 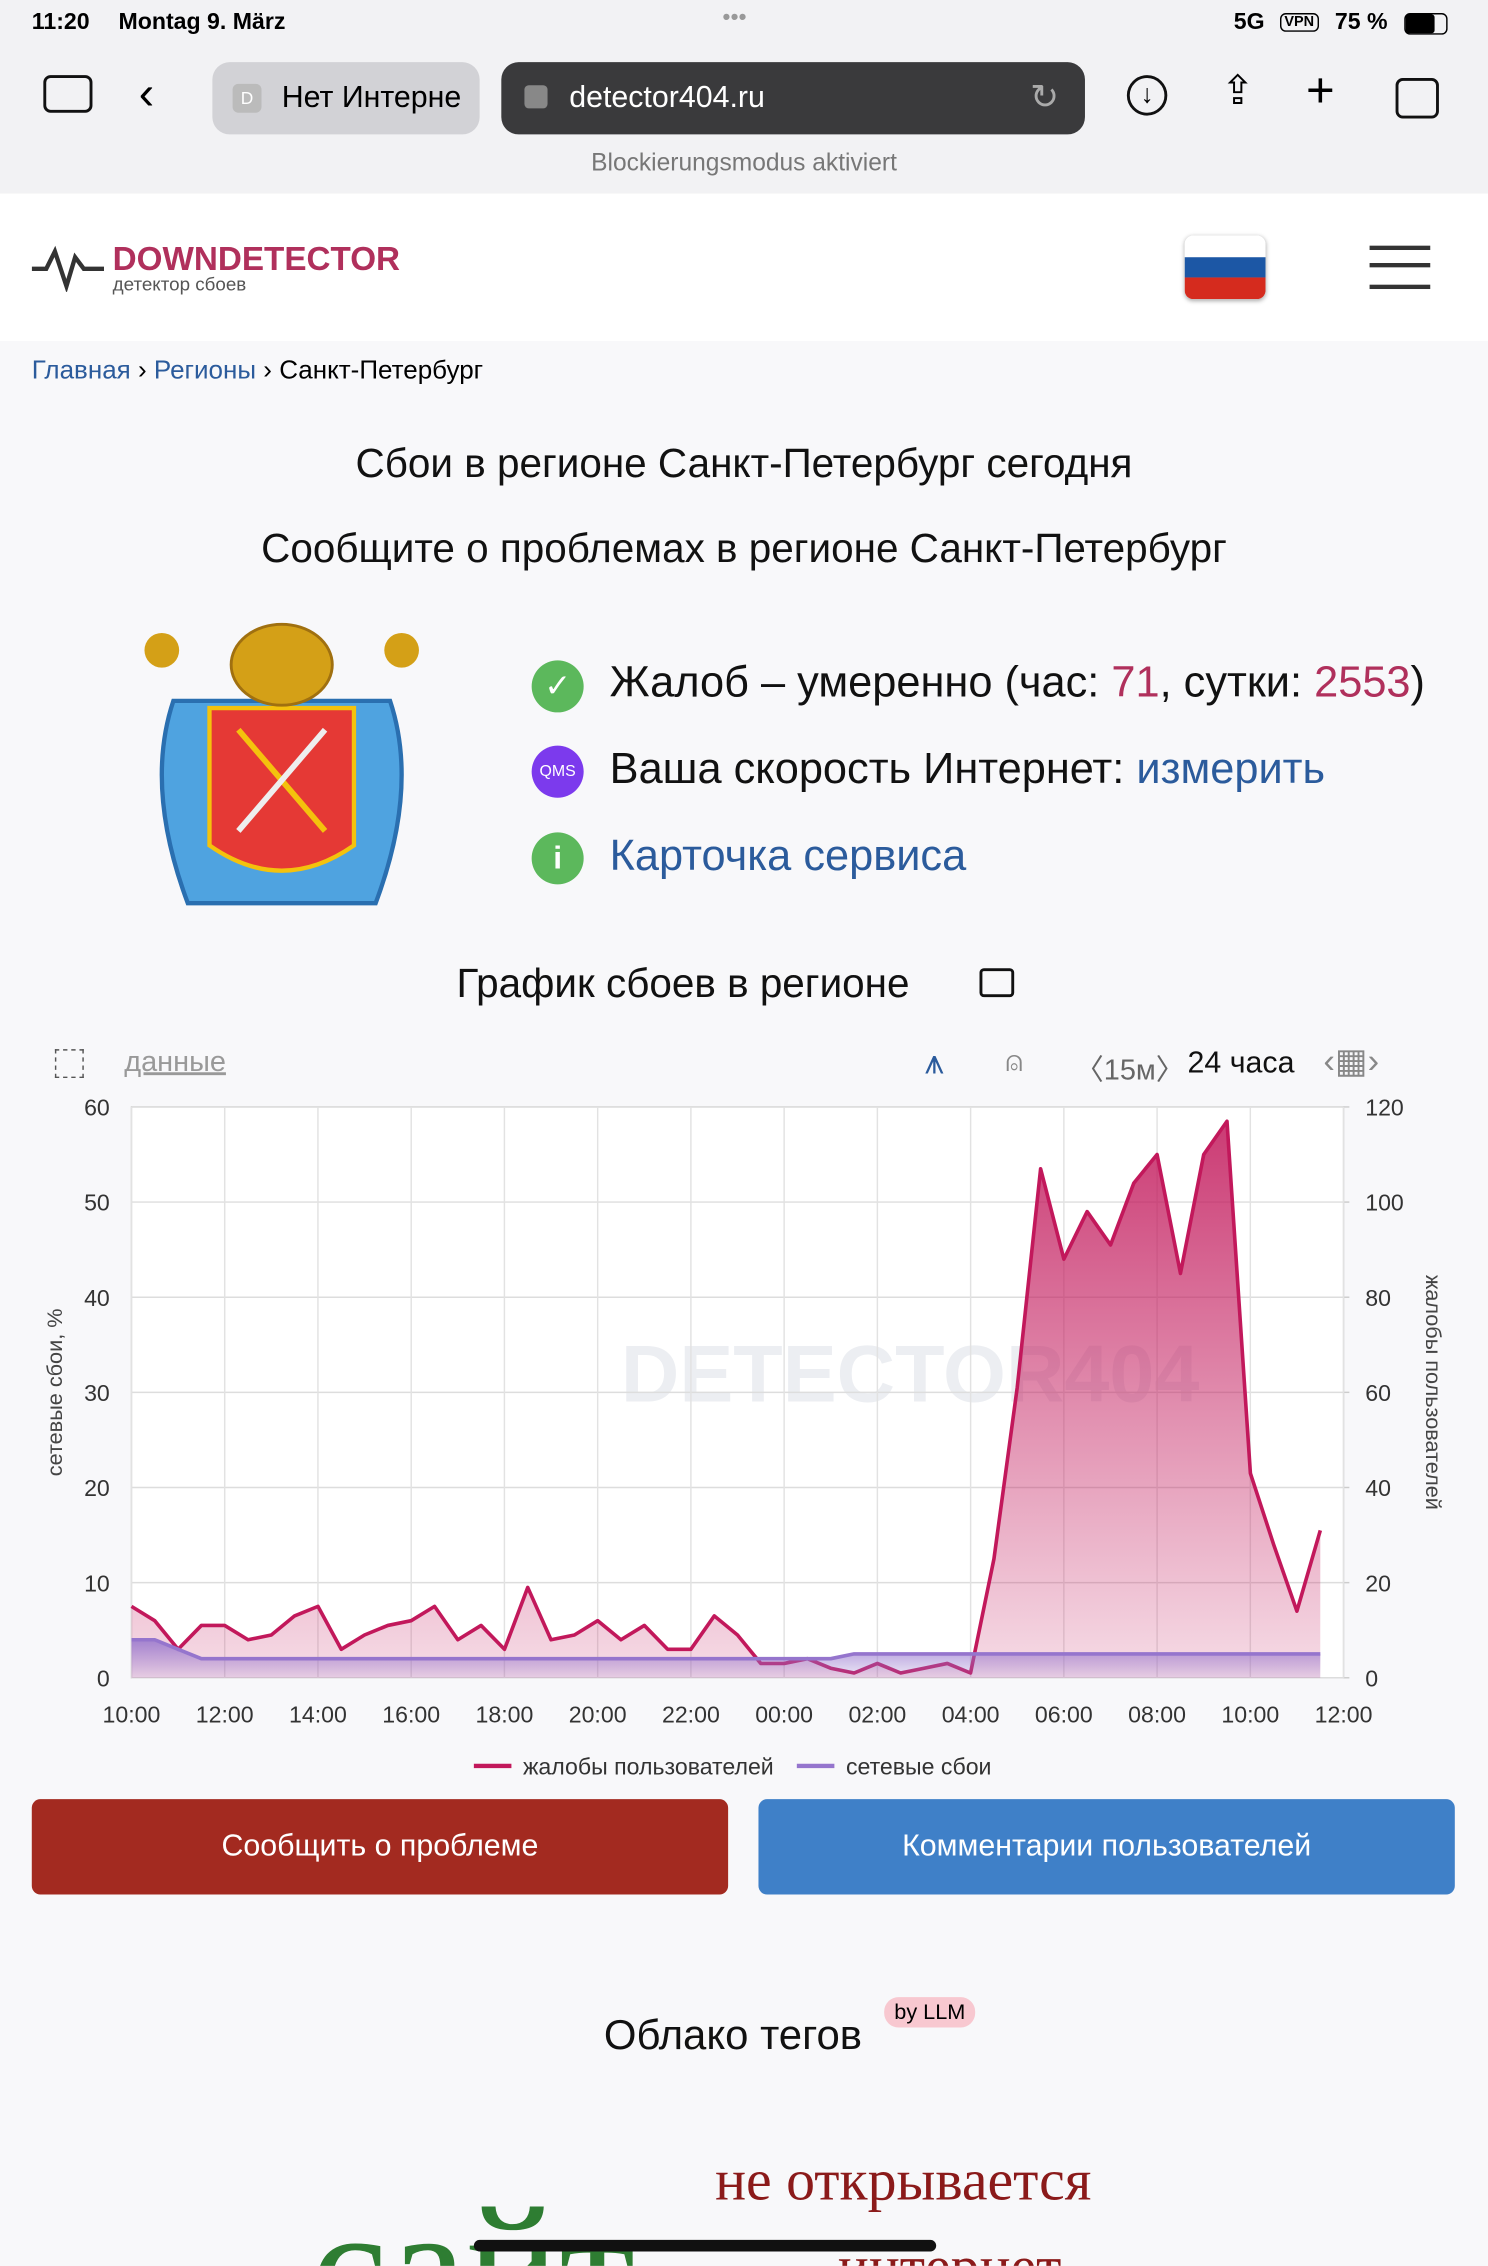 What do you see at coordinates (81, 370) in the screenshot?
I see `breadcrumb-link: Главная` at bounding box center [81, 370].